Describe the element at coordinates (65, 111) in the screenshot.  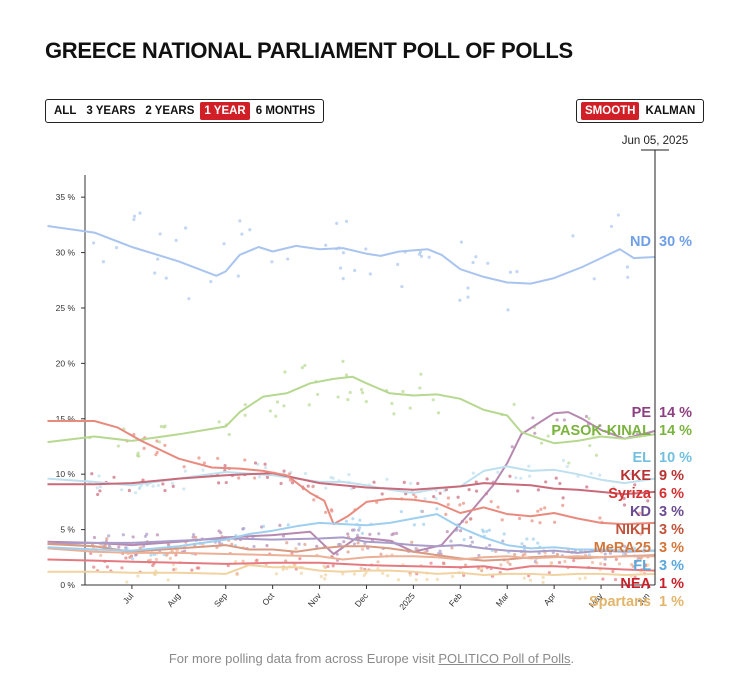
I see `range-all-button: ALL` at that location.